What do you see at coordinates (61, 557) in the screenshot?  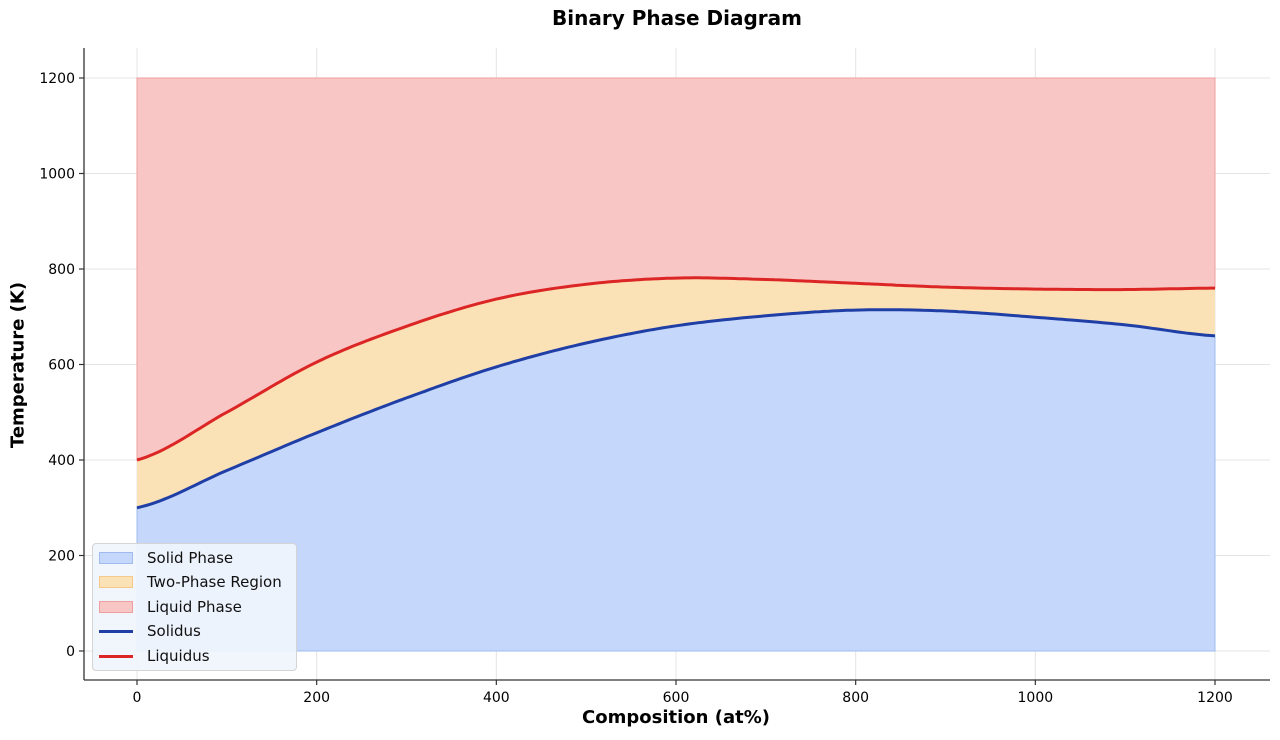 I see `y-tick-label: 200` at bounding box center [61, 557].